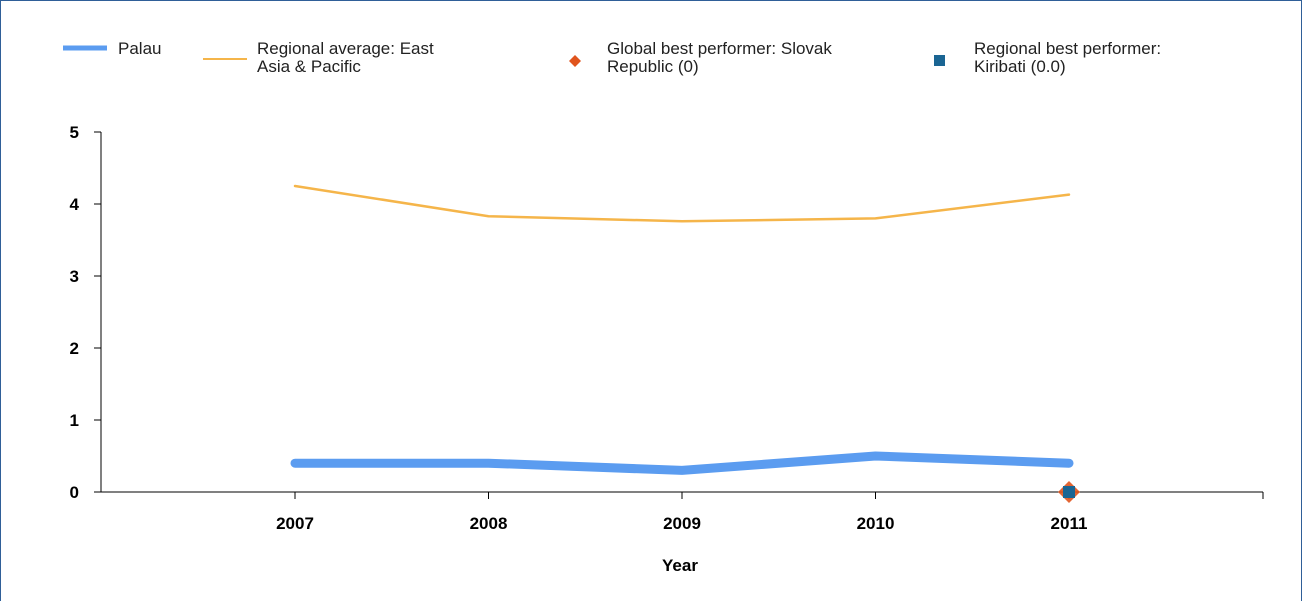 The height and width of the screenshot is (602, 1302). What do you see at coordinates (876, 523) in the screenshot?
I see `x-tick-label: 2010` at bounding box center [876, 523].